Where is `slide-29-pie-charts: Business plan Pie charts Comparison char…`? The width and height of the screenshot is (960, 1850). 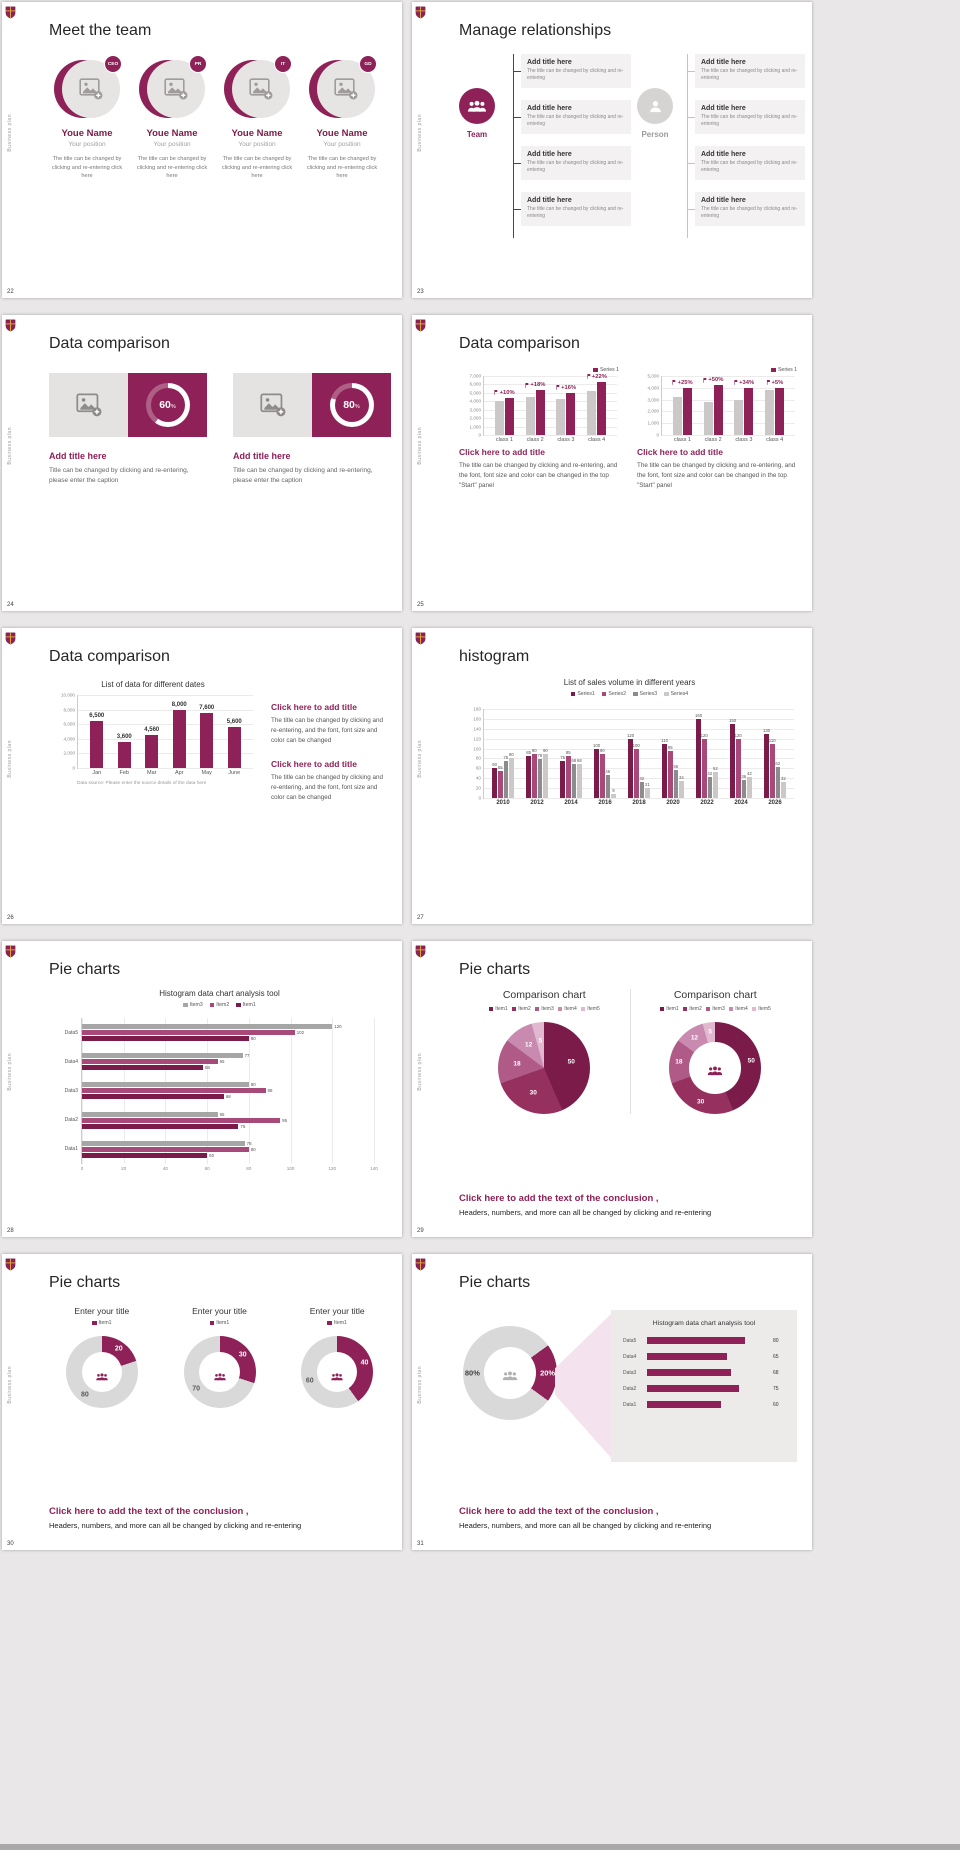 slide-29-pie-charts: Business plan Pie charts Comparison char… is located at coordinates (612, 1089).